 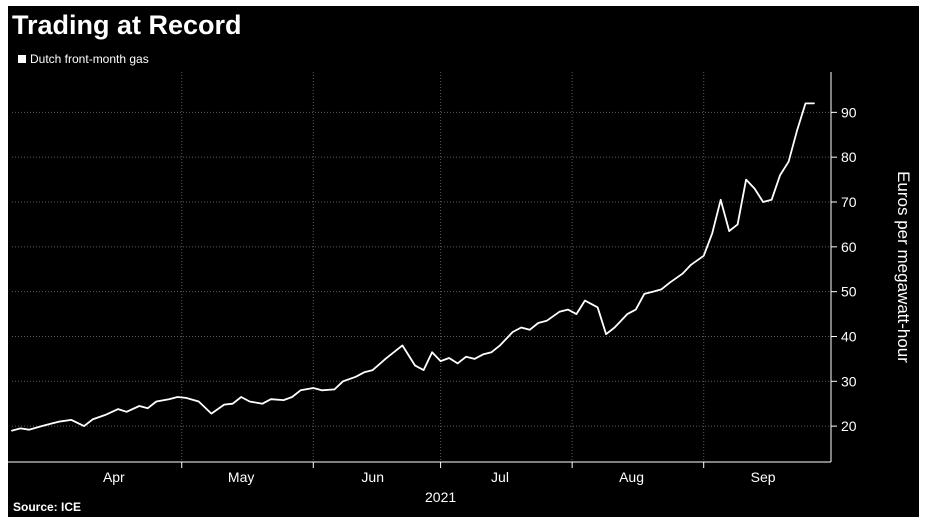 I want to click on x-tick-label: Aug, so click(x=631, y=477).